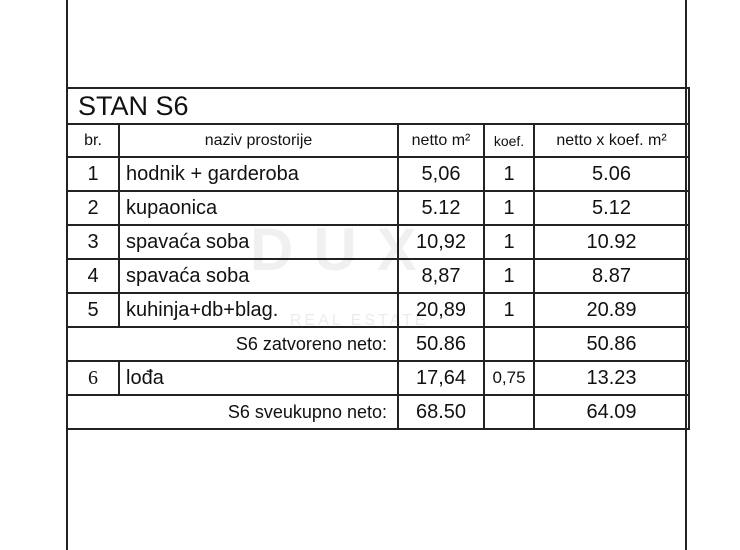  I want to click on row-no: 3, so click(93, 242).